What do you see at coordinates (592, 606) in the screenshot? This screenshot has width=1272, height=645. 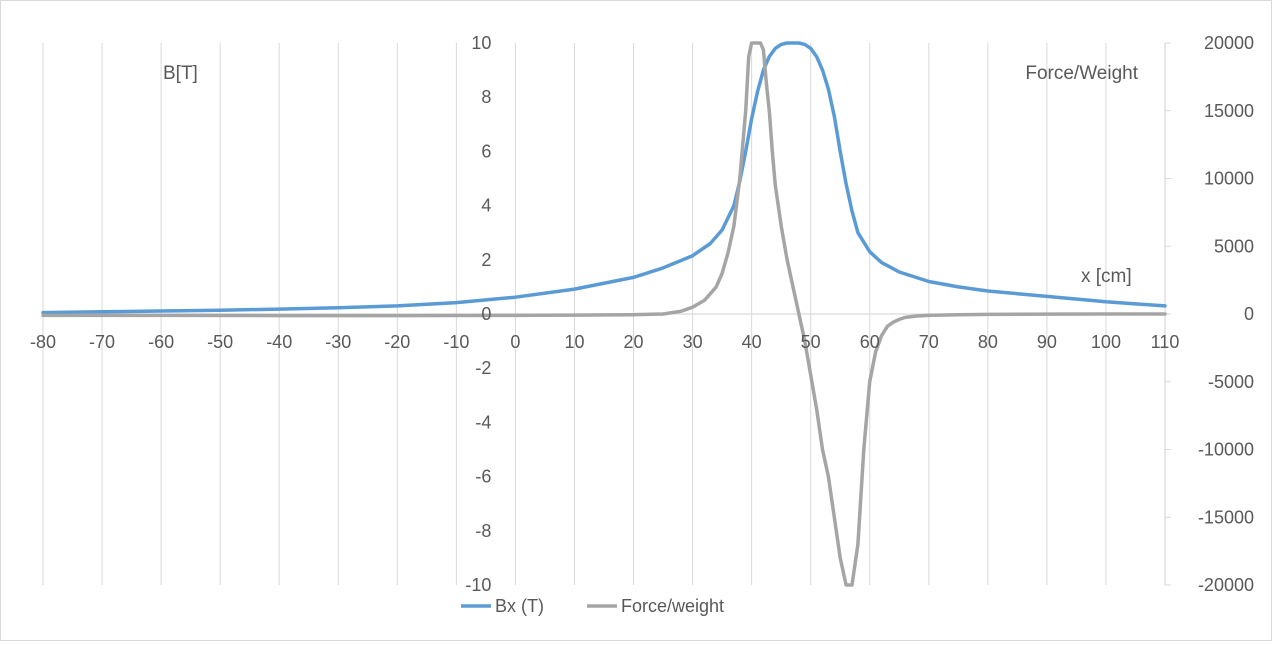 I see `legend: Bx (T) Force/weight` at bounding box center [592, 606].